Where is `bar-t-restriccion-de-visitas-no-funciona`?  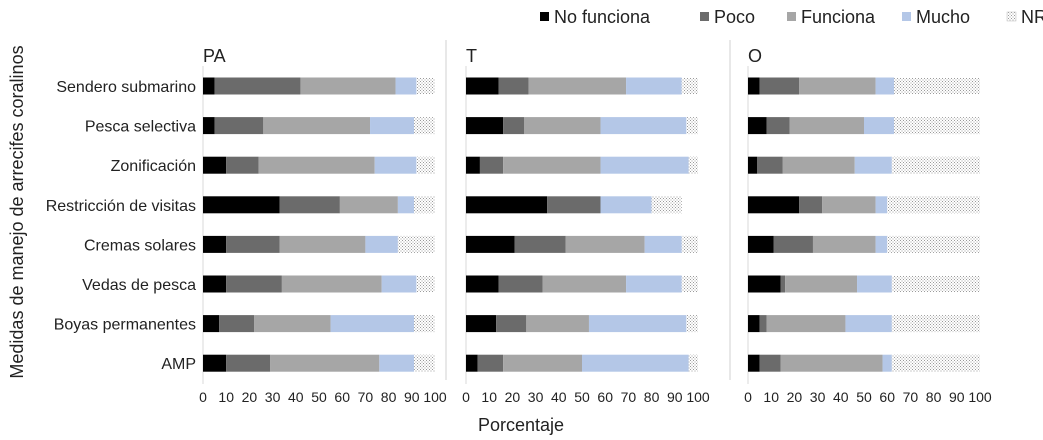
bar-t-restriccion-de-visitas-no-funciona is located at coordinates (507, 205).